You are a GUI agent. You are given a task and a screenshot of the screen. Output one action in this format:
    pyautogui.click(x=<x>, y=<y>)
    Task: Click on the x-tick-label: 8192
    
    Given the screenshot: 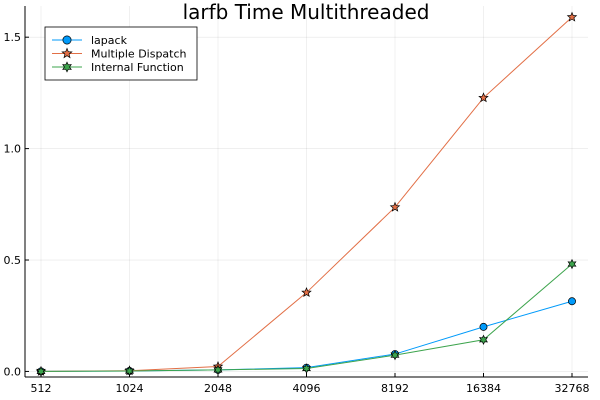 What is the action you would take?
    pyautogui.click(x=395, y=388)
    